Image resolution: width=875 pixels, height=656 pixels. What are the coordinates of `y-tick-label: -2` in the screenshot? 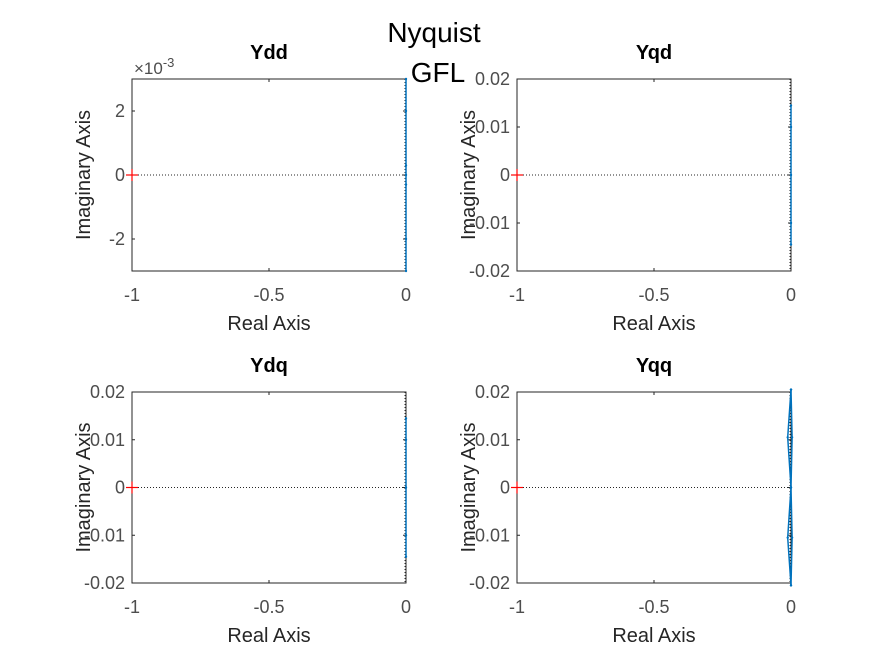 It's located at (117, 239).